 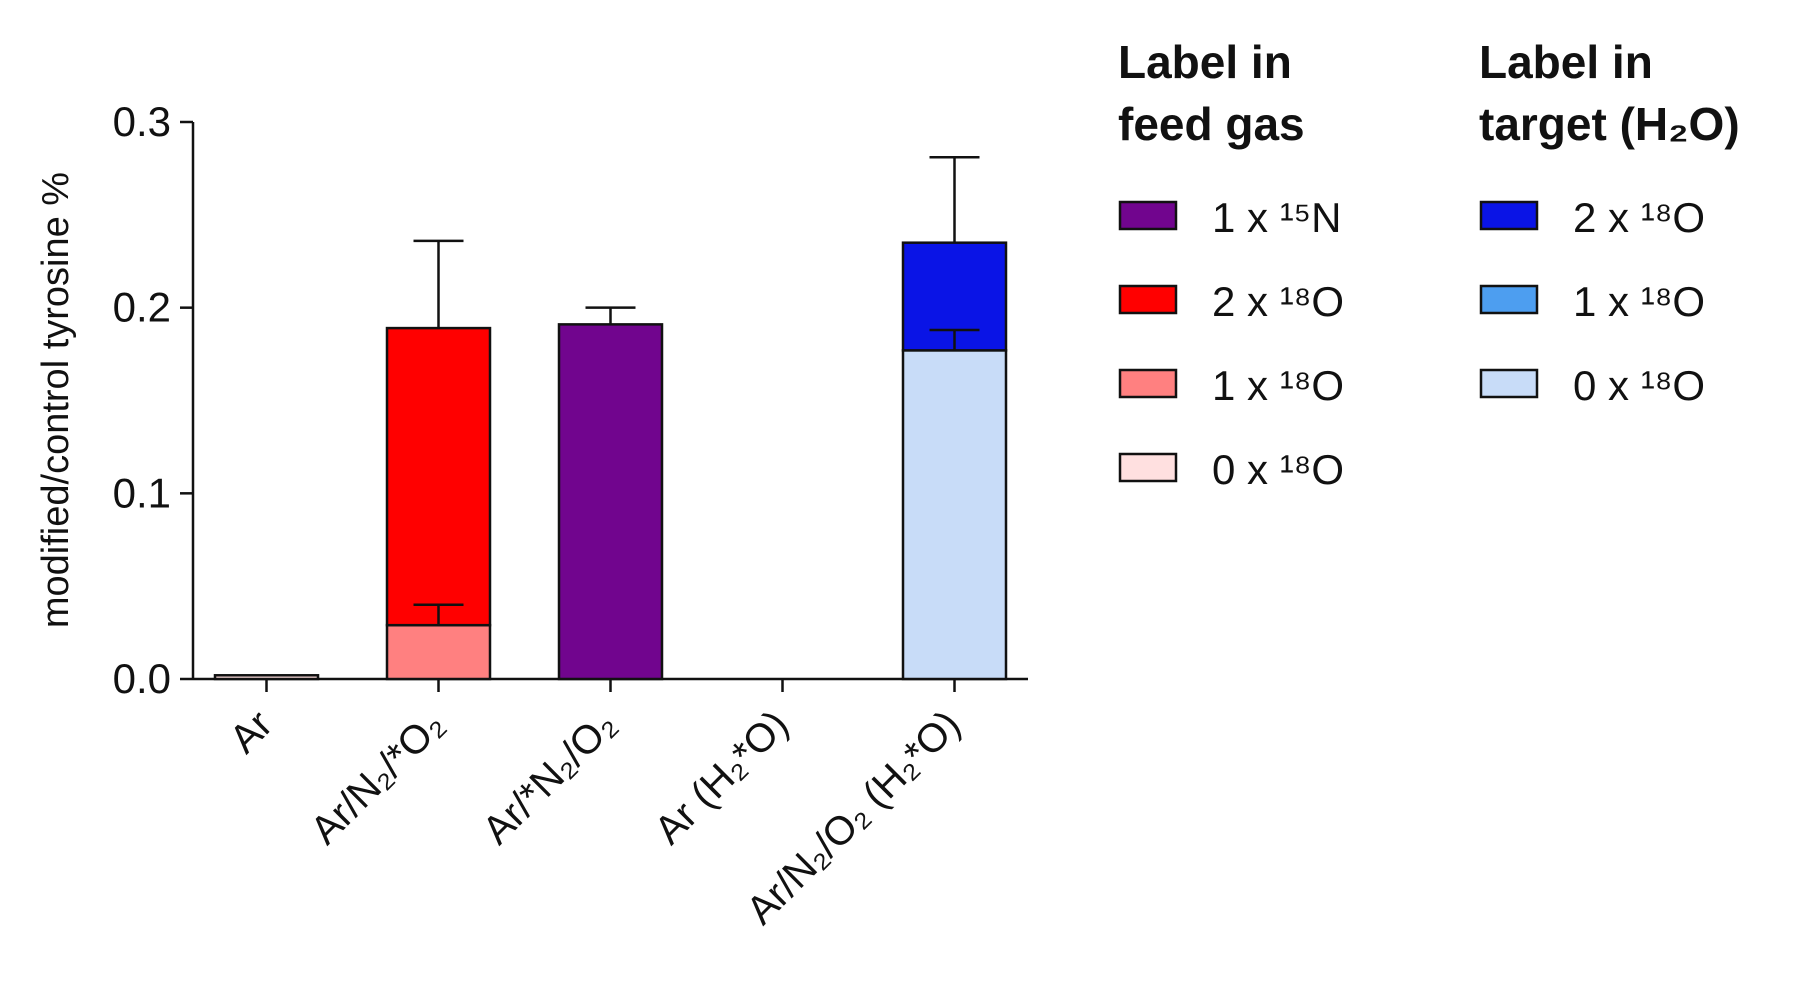 What do you see at coordinates (142, 307) in the screenshot?
I see `y-tick-label: 0.2` at bounding box center [142, 307].